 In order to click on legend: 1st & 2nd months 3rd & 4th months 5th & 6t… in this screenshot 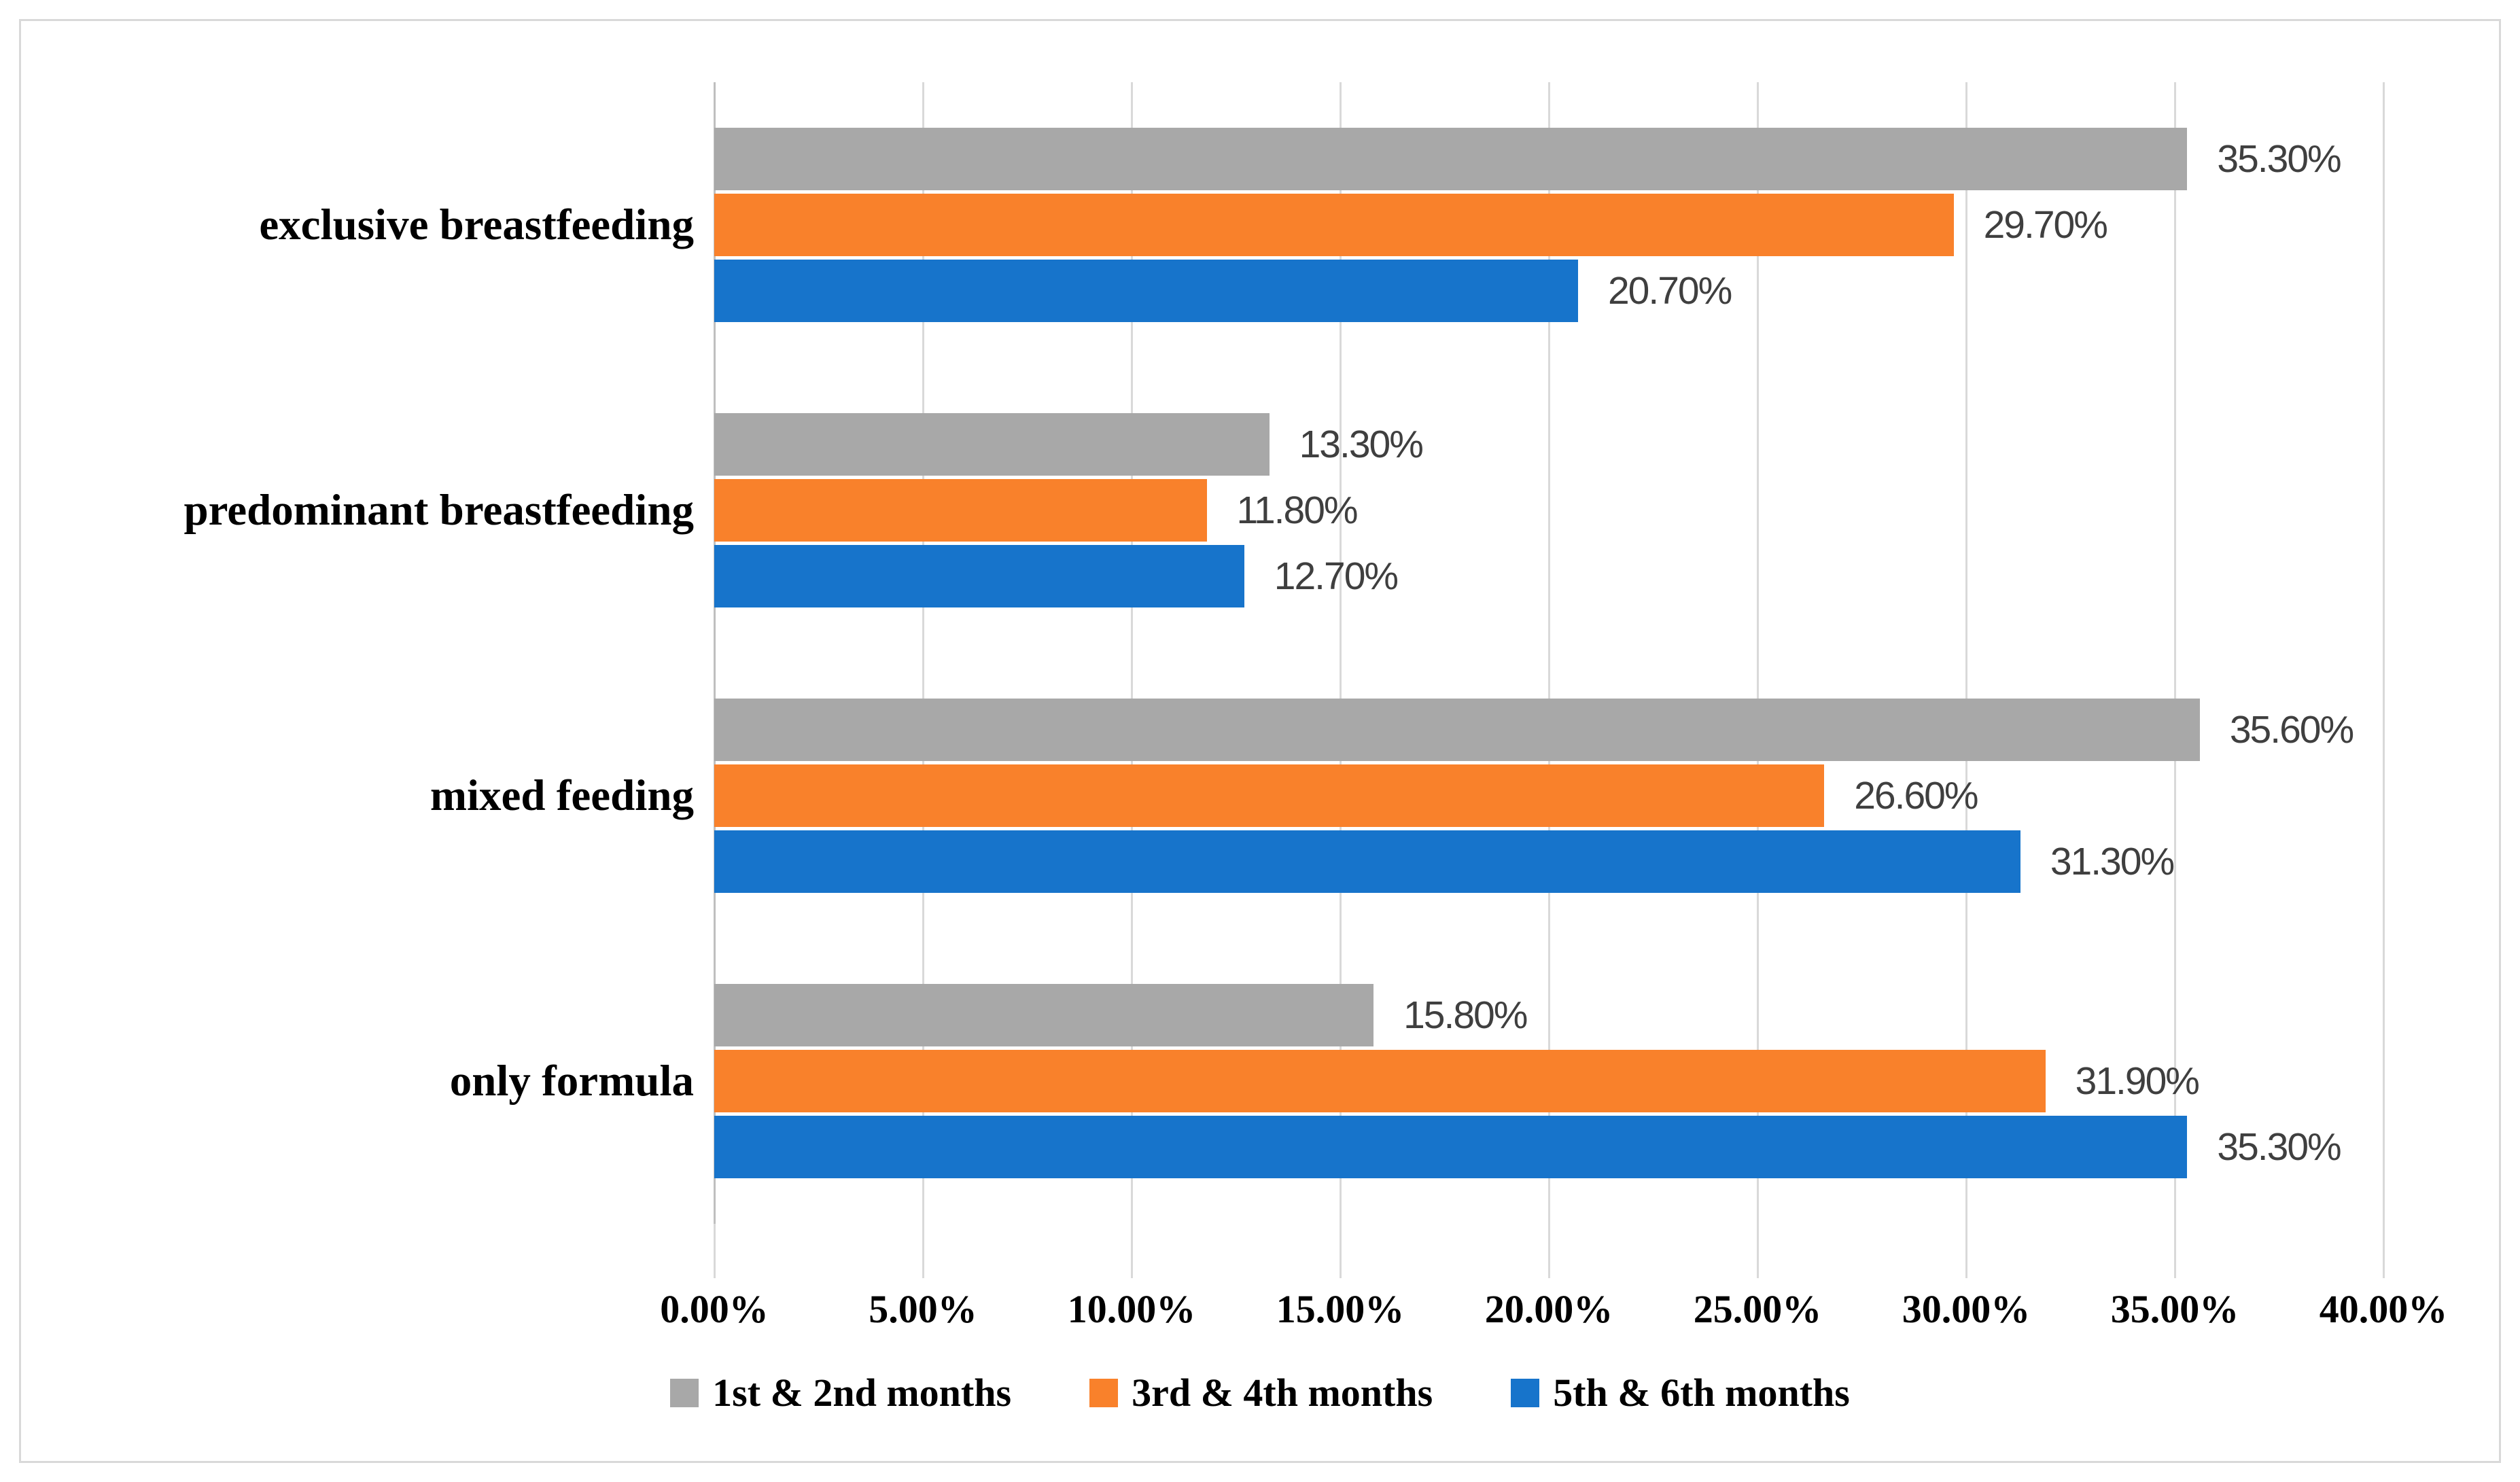, I will do `click(1260, 1392)`.